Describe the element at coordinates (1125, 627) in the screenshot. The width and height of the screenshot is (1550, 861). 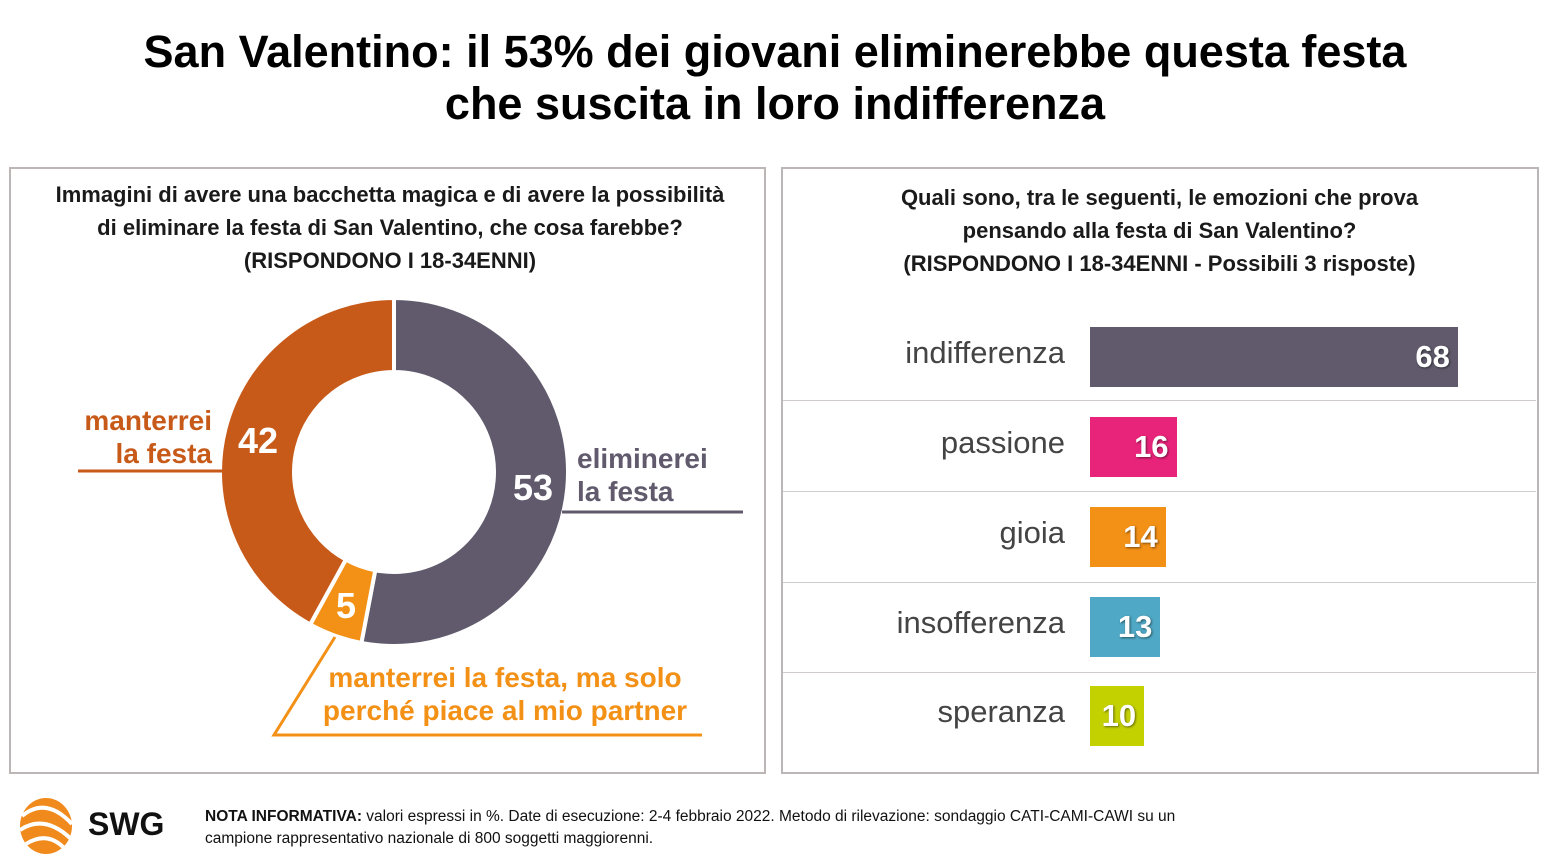
I see `bar: 13` at that location.